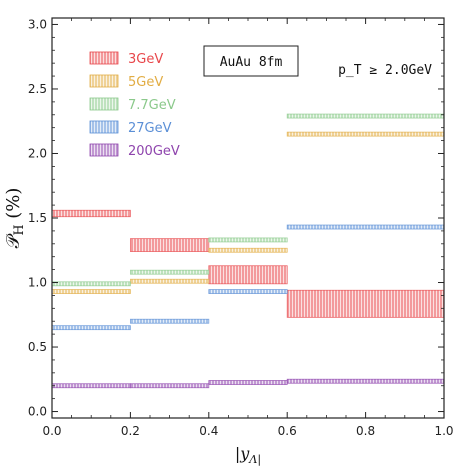  What do you see at coordinates (37, 89) in the screenshot?
I see `y-tick-label: 2.5` at bounding box center [37, 89].